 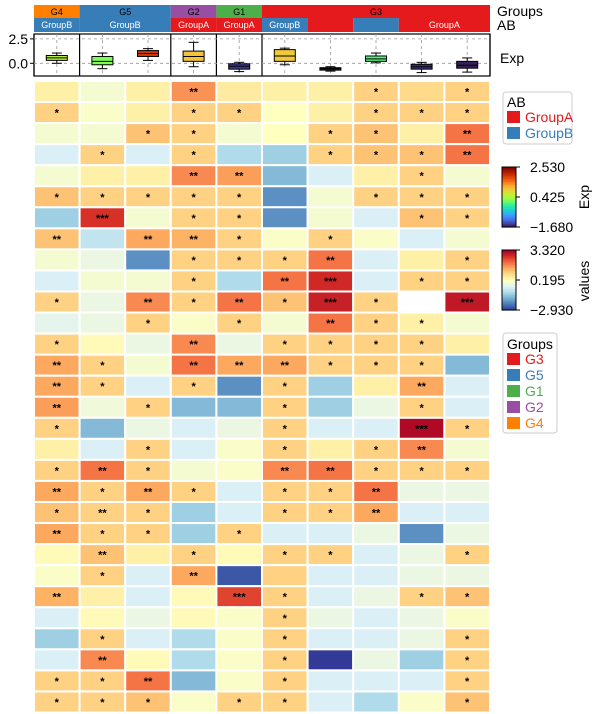 What do you see at coordinates (331, 282) in the screenshot?
I see `heatmap-star: ***` at bounding box center [331, 282].